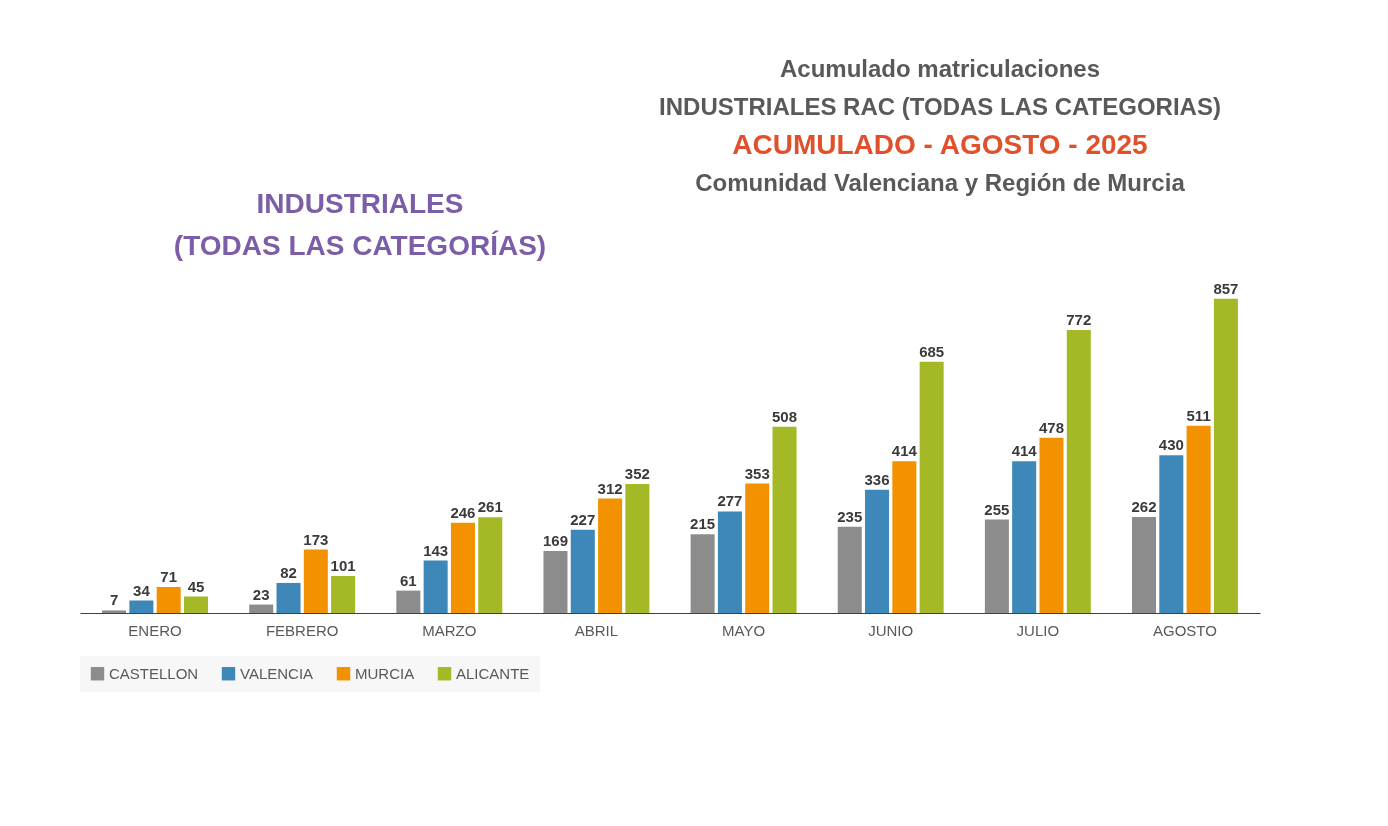  I want to click on data-label: 336, so click(877, 479).